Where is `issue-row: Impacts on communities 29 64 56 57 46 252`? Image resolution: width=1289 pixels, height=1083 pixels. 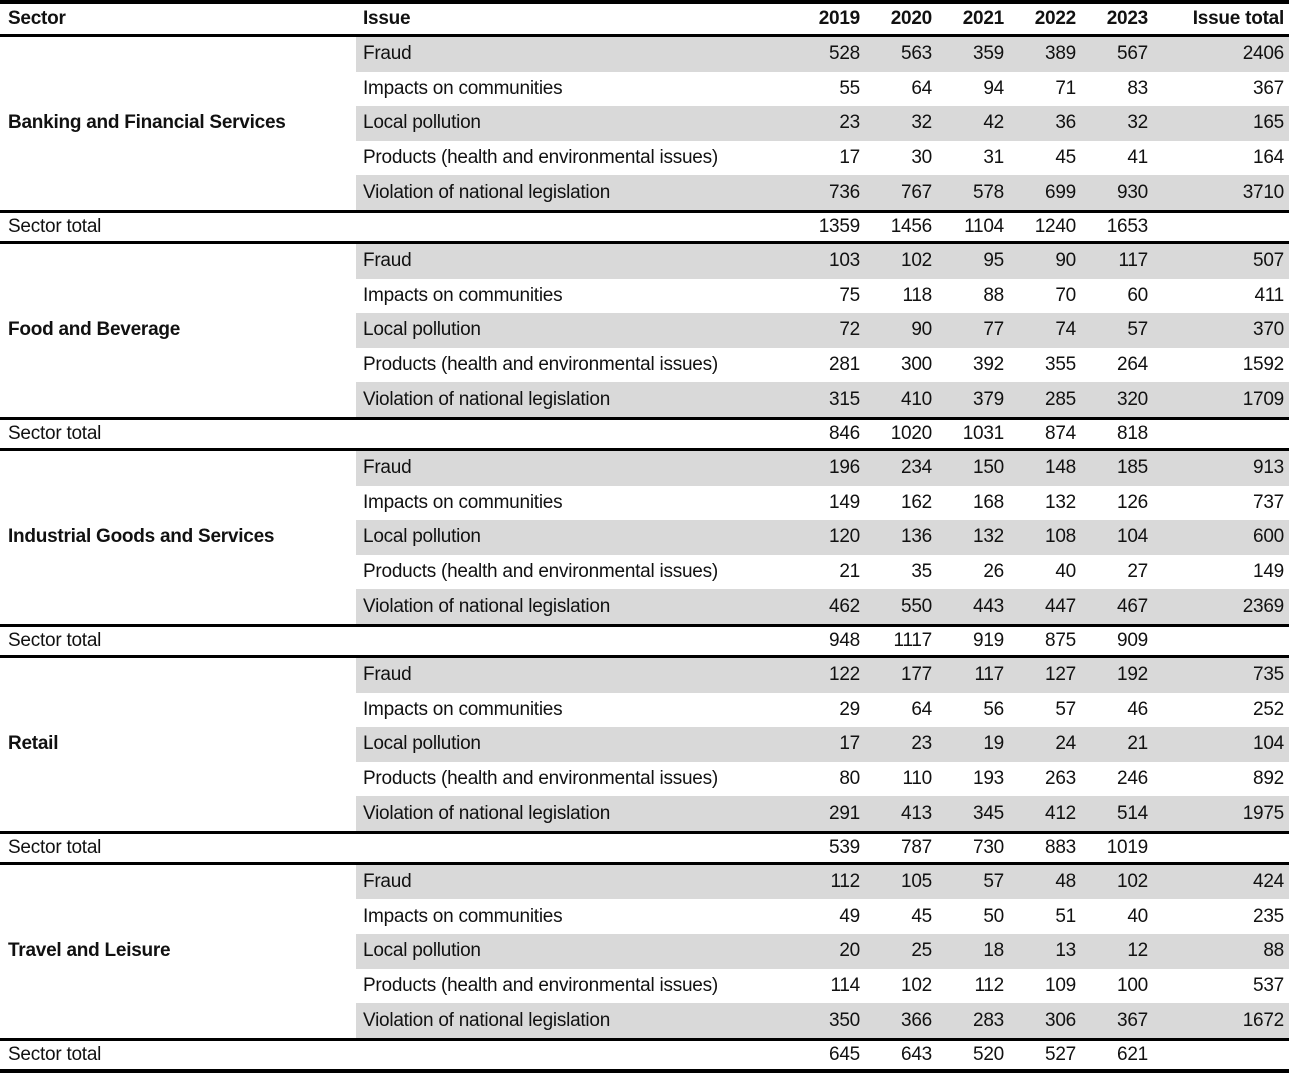 issue-row: Impacts on communities 29 64 56 57 46 252 is located at coordinates (644, 710).